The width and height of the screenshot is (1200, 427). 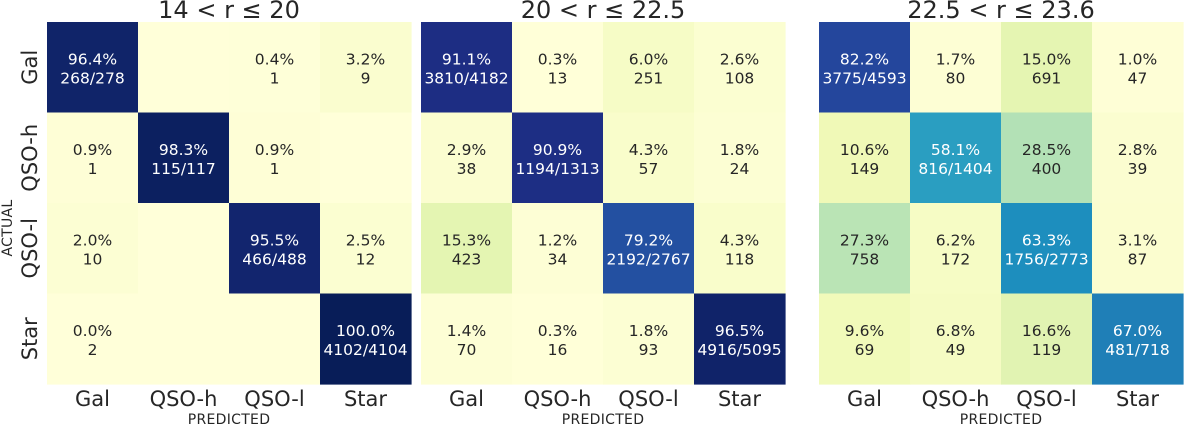 What do you see at coordinates (865, 259) in the screenshot?
I see `cell-count-label: 758` at bounding box center [865, 259].